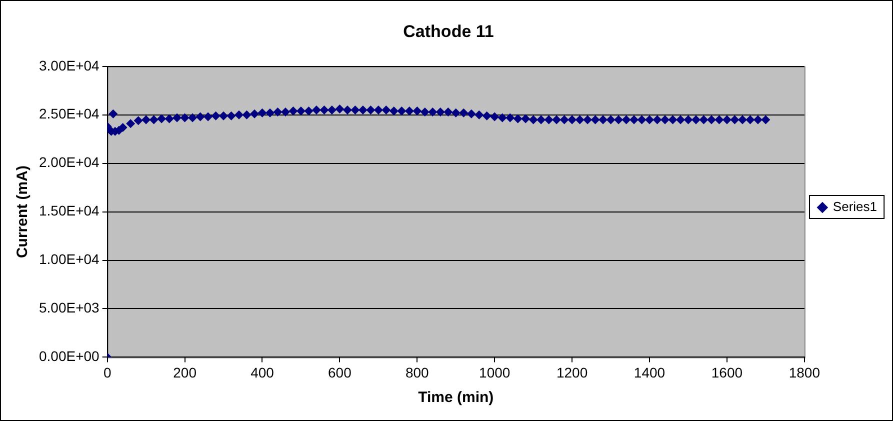 This screenshot has width=893, height=421. I want to click on x-tick-label: 200, so click(185, 372).